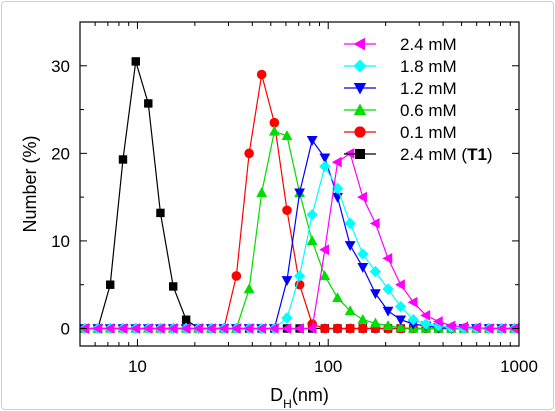  What do you see at coordinates (428, 110) in the screenshot?
I see `legend-label: 0.6 mM` at bounding box center [428, 110].